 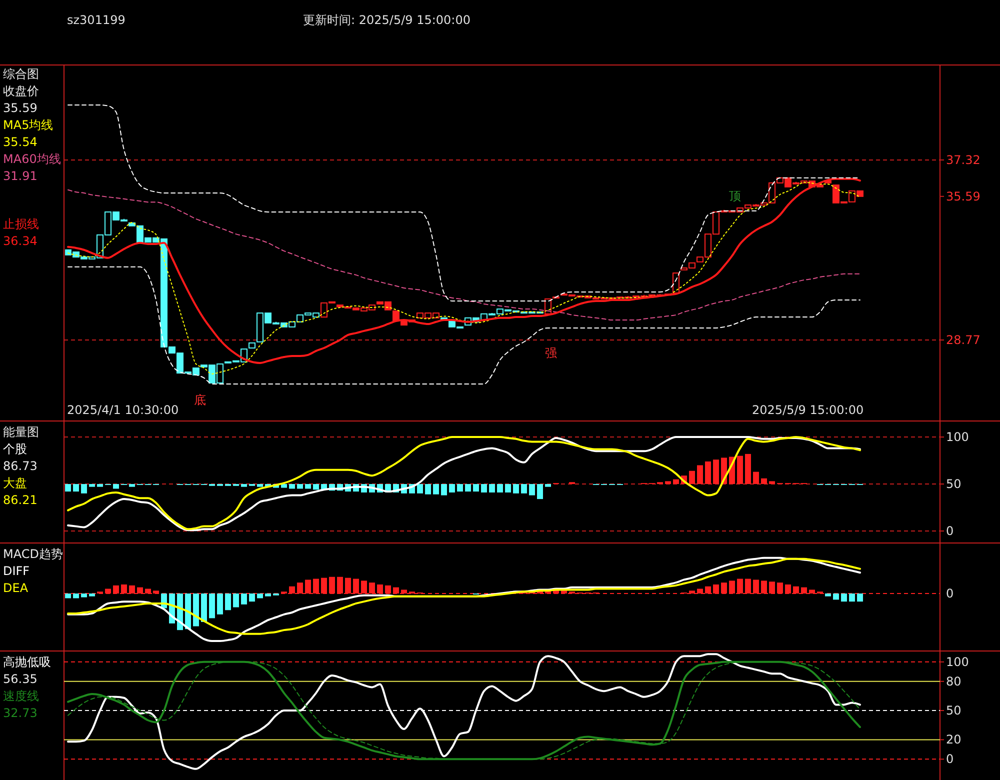 What do you see at coordinates (20, 679) in the screenshot?
I see `text: 56.35` at bounding box center [20, 679].